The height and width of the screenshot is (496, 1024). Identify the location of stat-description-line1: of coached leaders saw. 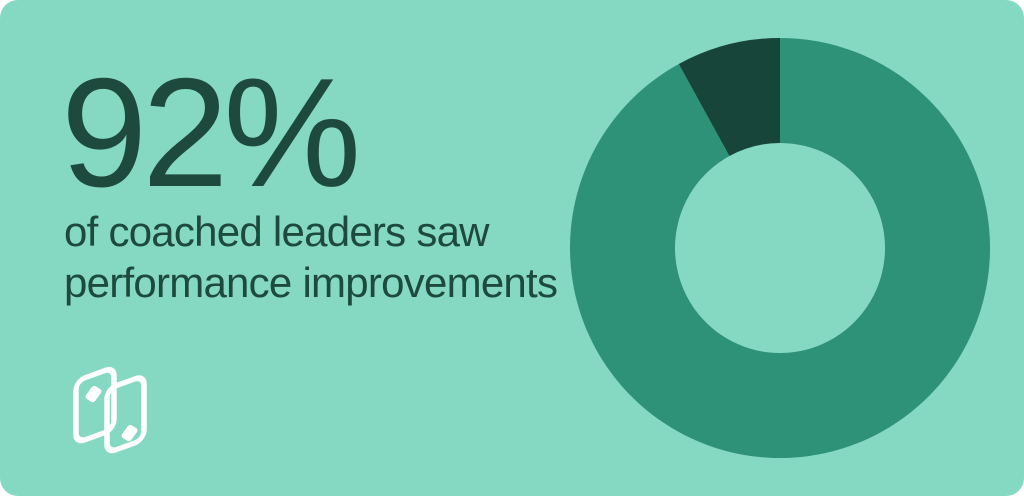
(277, 231).